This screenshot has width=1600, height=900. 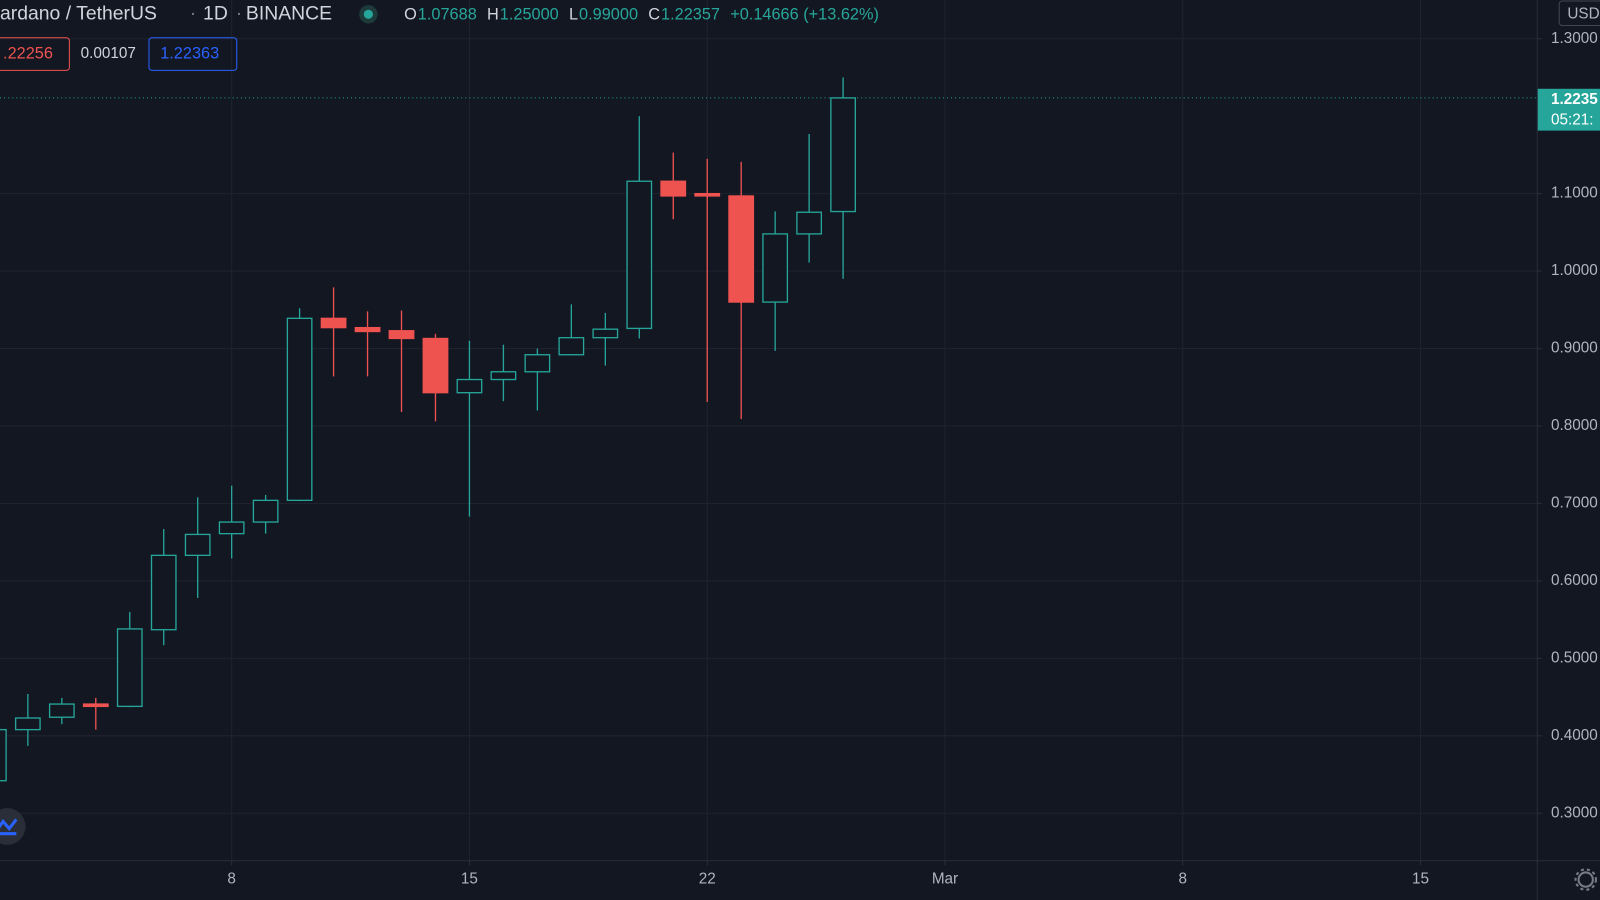 I want to click on symbol: ardano / TetherUS, so click(x=78, y=13).